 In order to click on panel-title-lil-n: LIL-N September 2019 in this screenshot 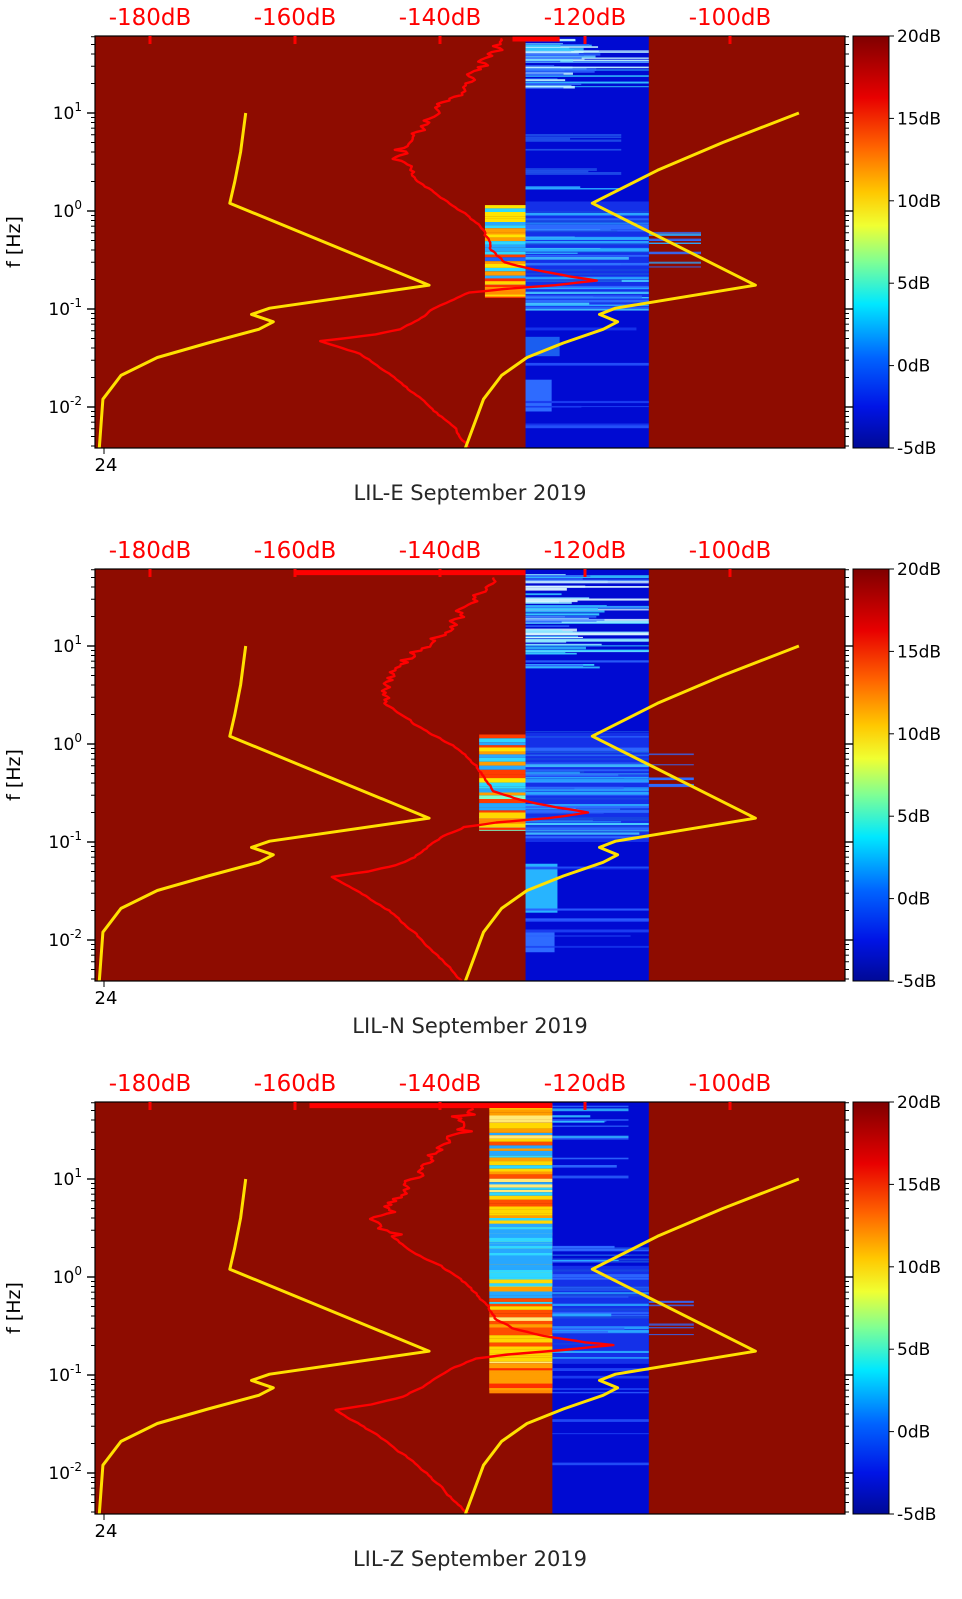, I will do `click(470, 1026)`.